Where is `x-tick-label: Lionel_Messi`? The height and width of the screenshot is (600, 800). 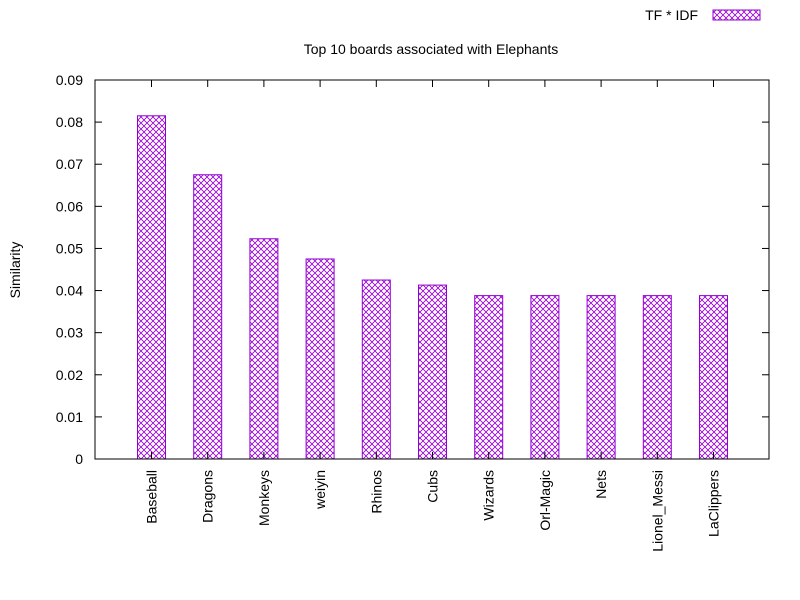
x-tick-label: Lionel_Messi is located at coordinates (657, 511).